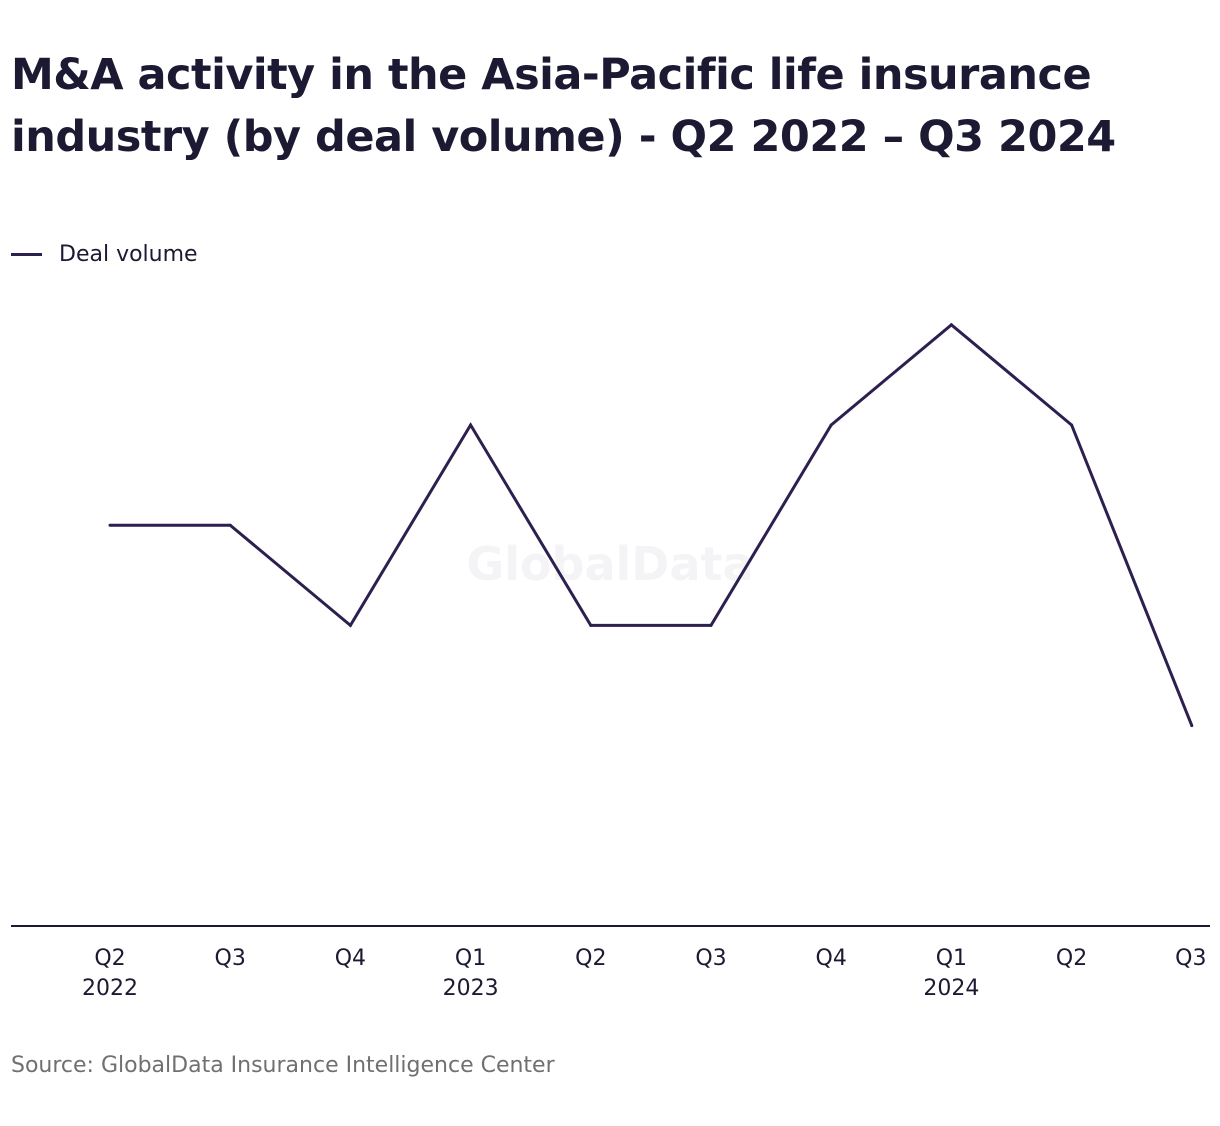 Image resolution: width=1220 pixels, height=1126 pixels. Describe the element at coordinates (471, 988) in the screenshot. I see `x-tick-year-label: 2023` at that location.